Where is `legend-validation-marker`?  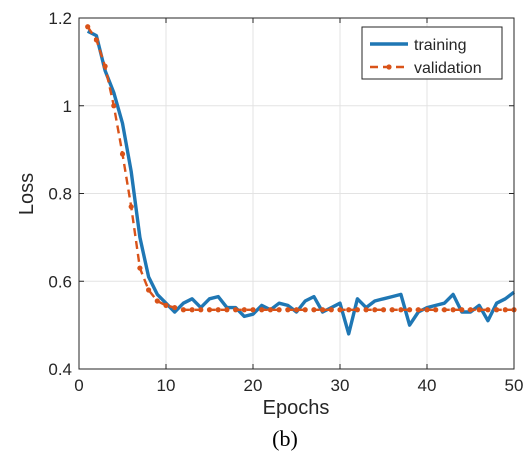 legend-validation-marker is located at coordinates (389, 67).